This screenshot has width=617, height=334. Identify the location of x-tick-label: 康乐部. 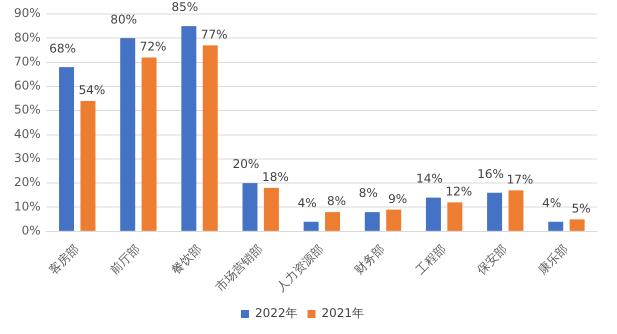
(553, 260).